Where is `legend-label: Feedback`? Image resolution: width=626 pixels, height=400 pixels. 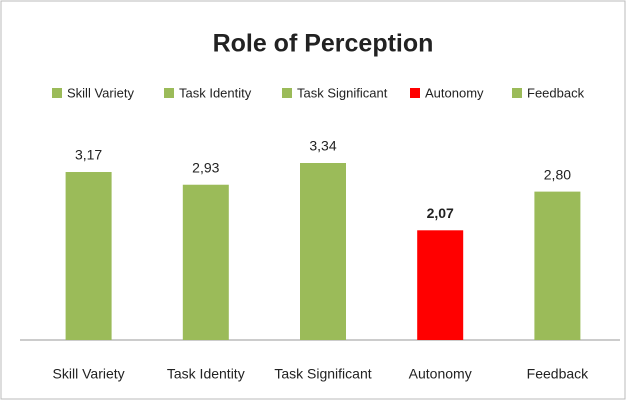
legend-label: Feedback is located at coordinates (556, 92).